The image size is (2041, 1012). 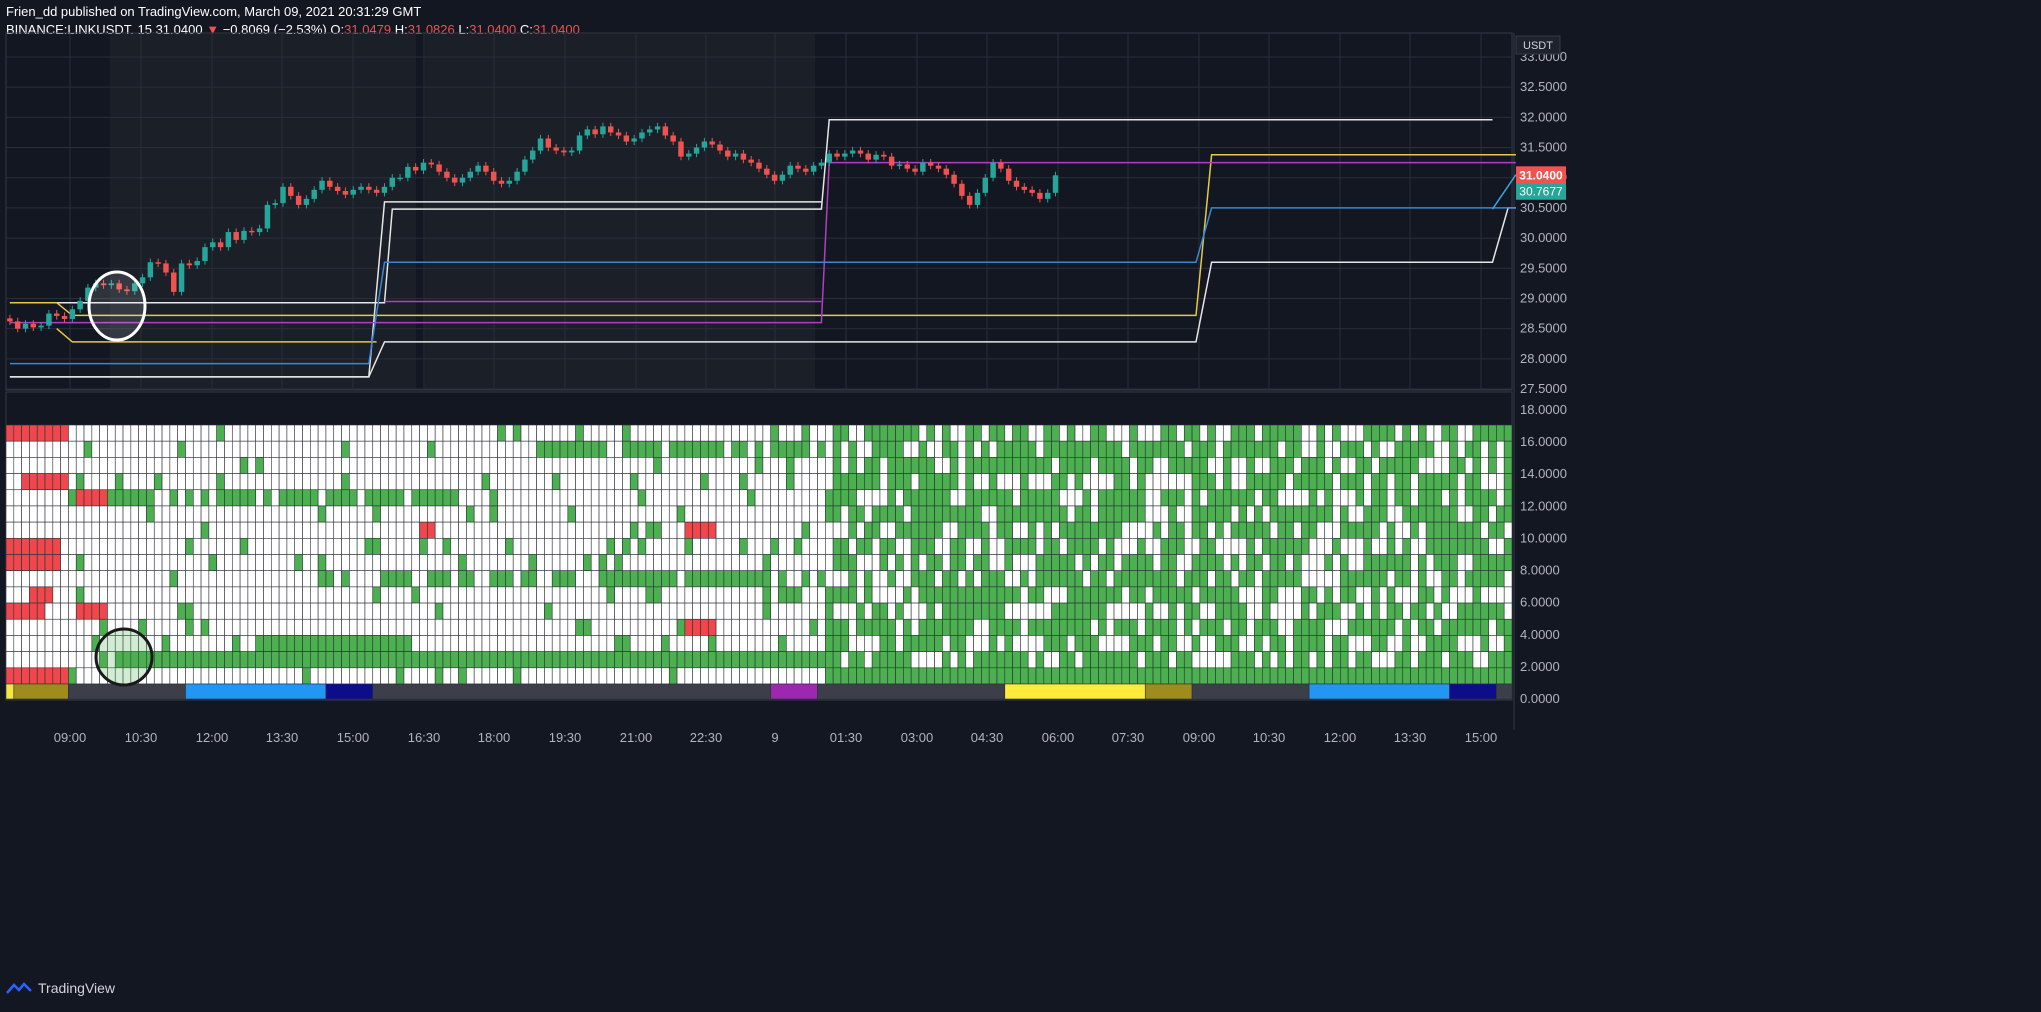 What do you see at coordinates (494, 737) in the screenshot?
I see `x-tick-label: 18:00` at bounding box center [494, 737].